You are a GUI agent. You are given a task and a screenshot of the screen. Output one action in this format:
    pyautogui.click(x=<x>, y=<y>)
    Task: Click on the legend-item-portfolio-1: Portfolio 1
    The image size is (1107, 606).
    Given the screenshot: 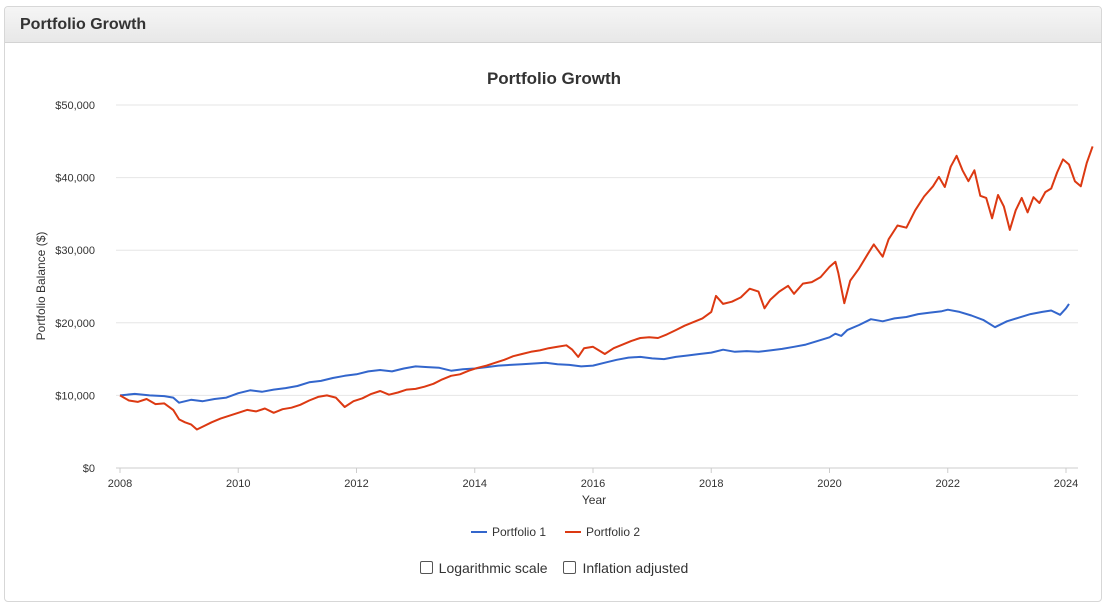 What is the action you would take?
    pyautogui.click(x=508, y=532)
    